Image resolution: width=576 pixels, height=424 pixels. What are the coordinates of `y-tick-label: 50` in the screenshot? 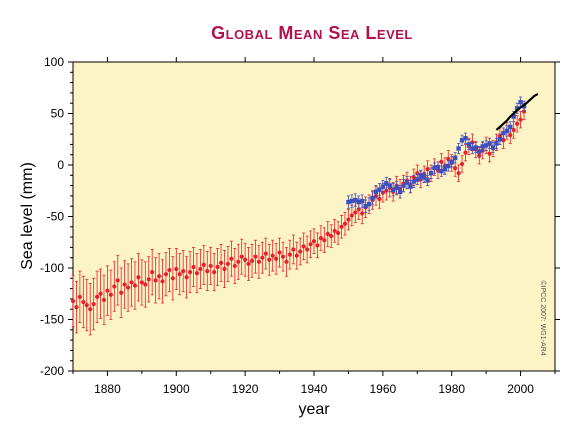 It's located at (58, 114).